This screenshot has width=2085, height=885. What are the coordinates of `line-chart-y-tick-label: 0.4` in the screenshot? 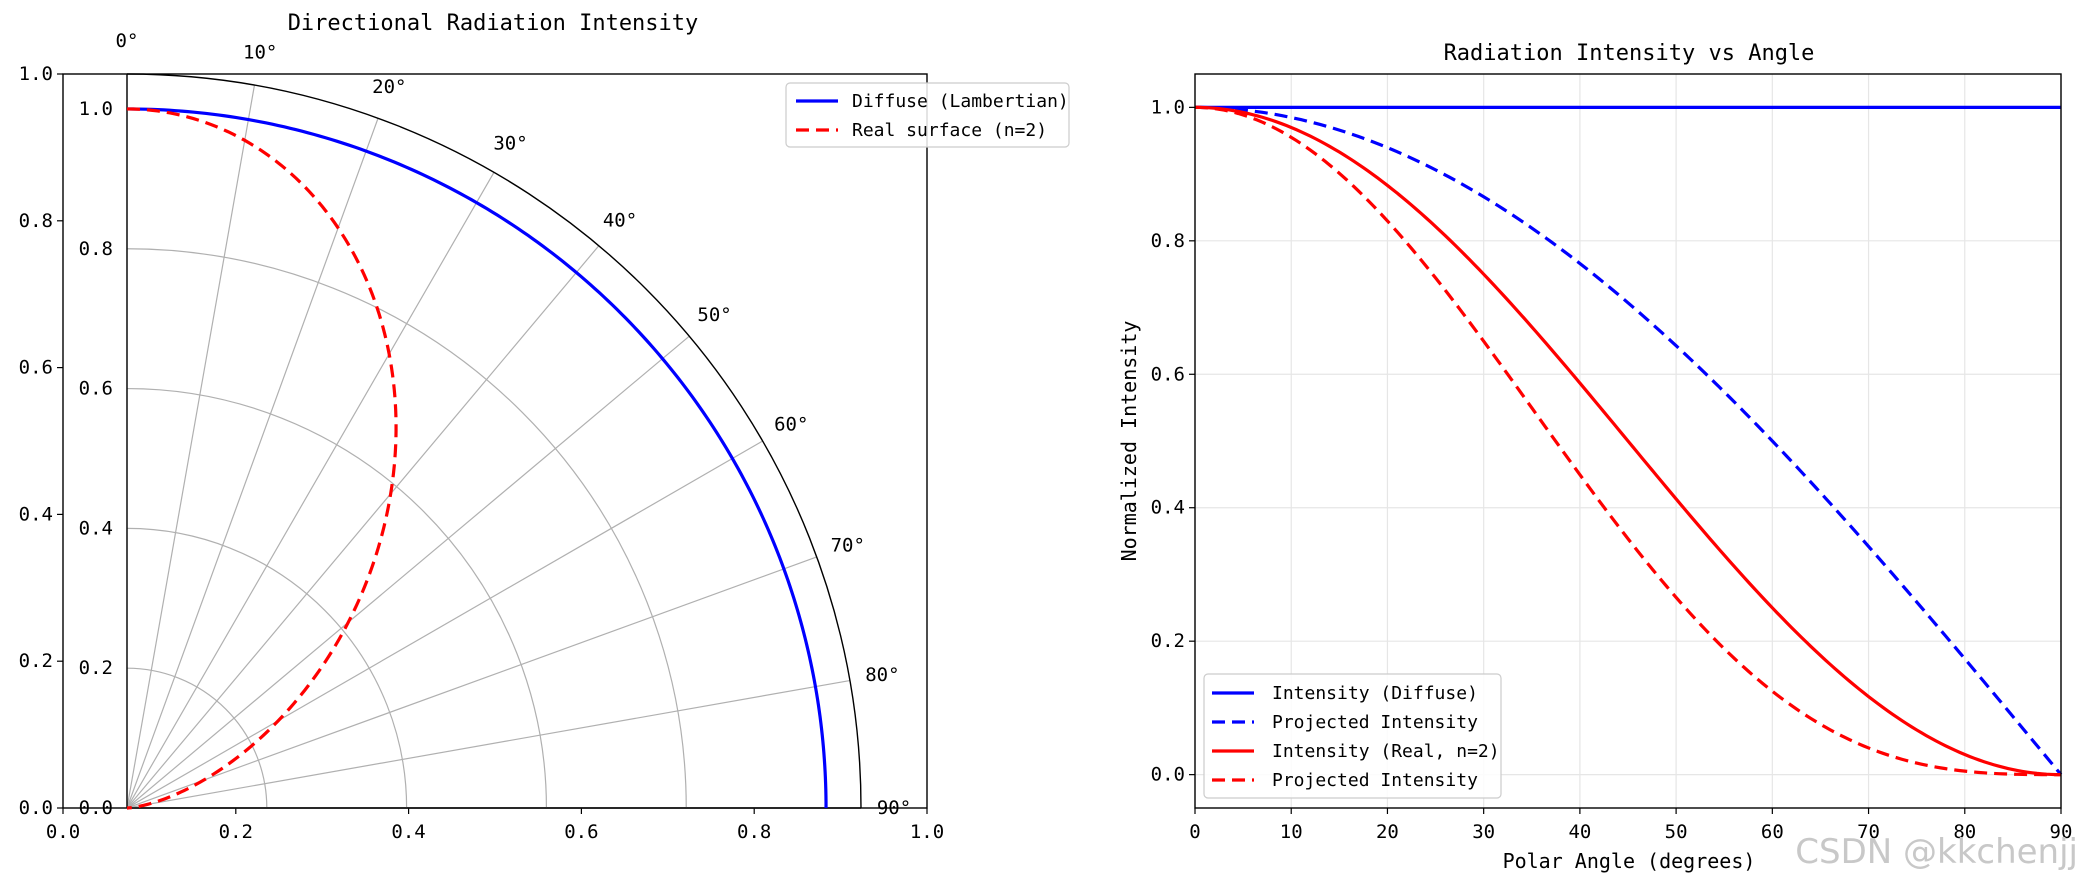 It's located at (1168, 508).